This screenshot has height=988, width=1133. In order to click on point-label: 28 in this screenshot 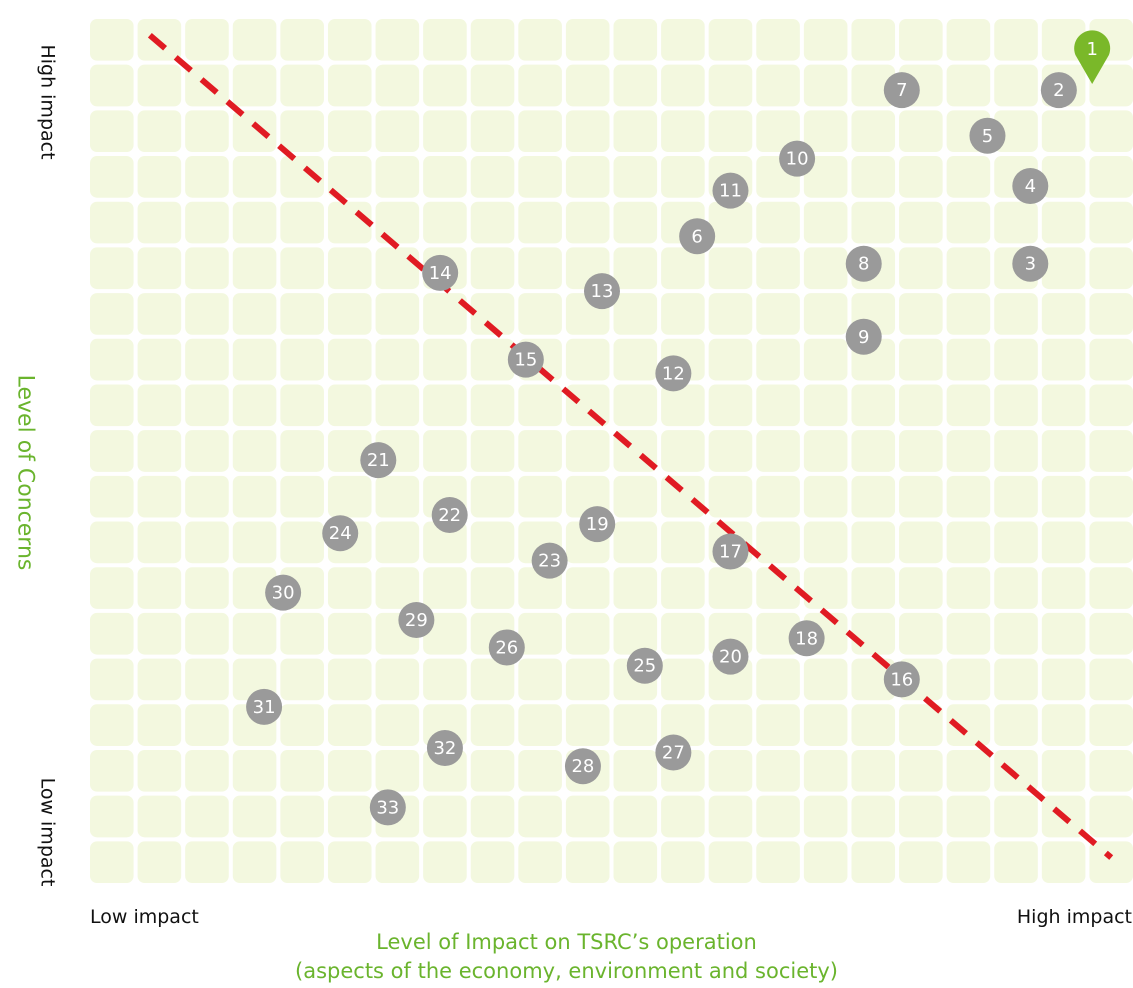, I will do `click(582, 766)`.